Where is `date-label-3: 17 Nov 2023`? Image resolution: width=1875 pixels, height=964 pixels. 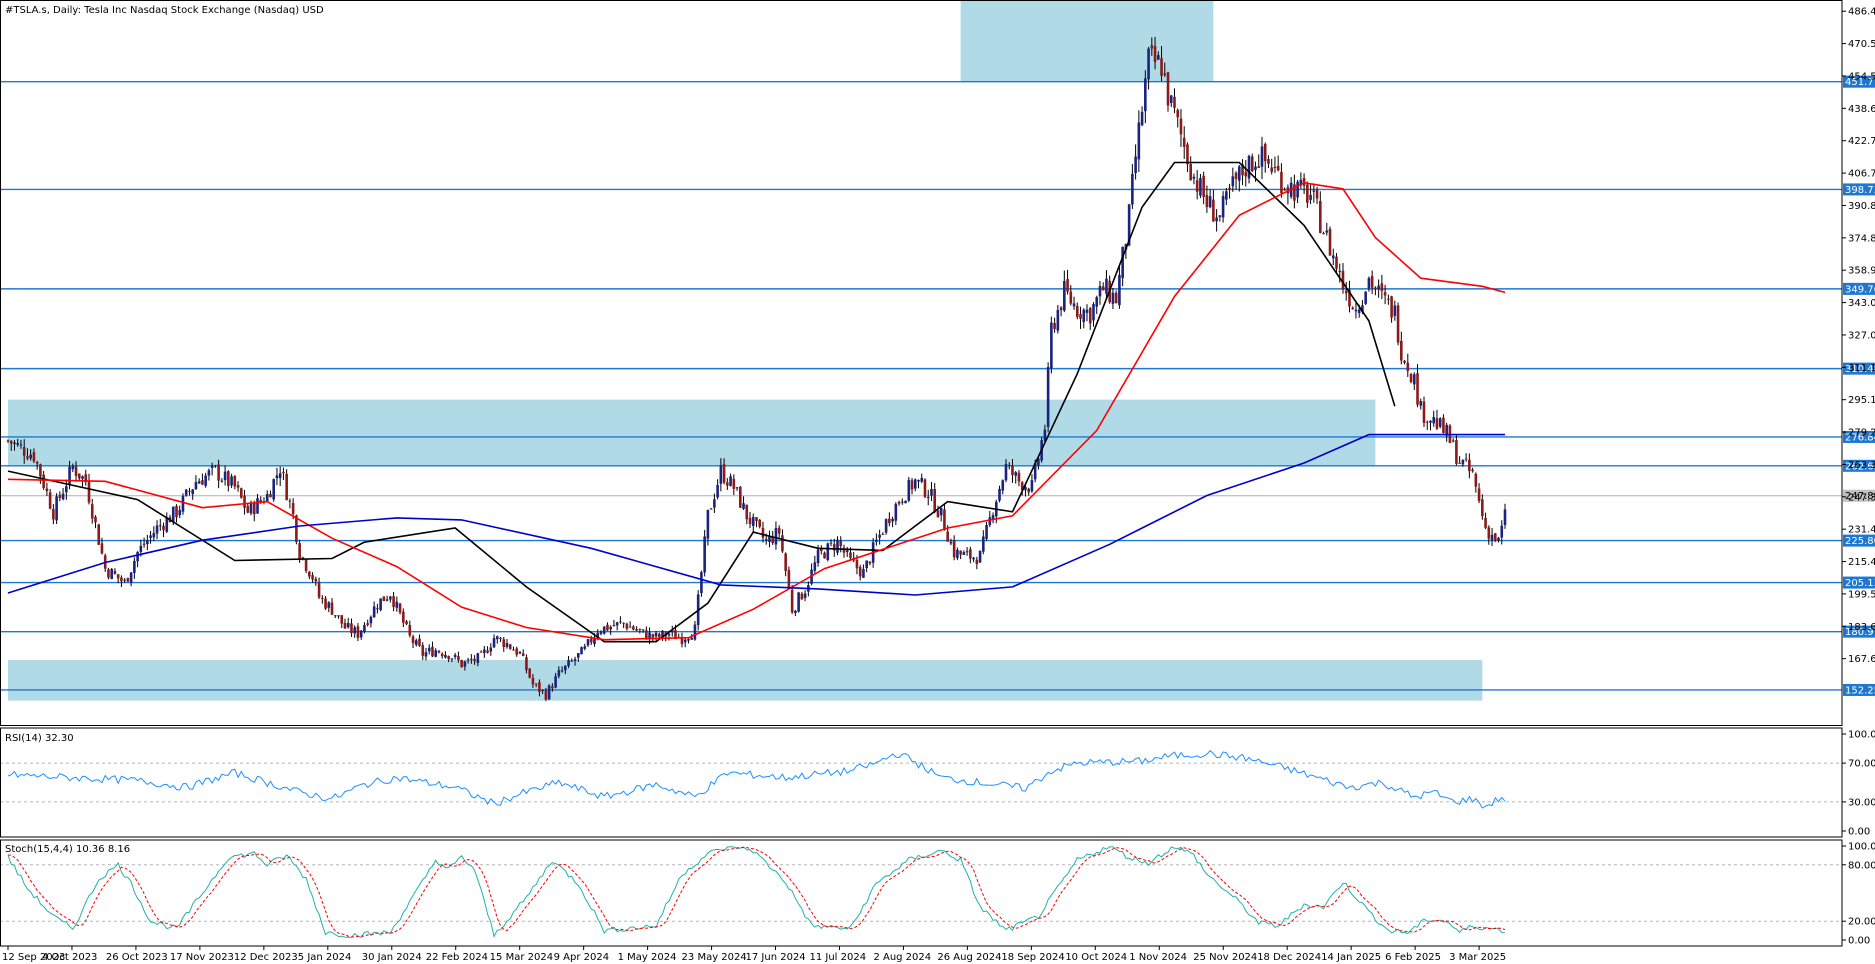
date-label-3: 17 Nov 2023 is located at coordinates (202, 957).